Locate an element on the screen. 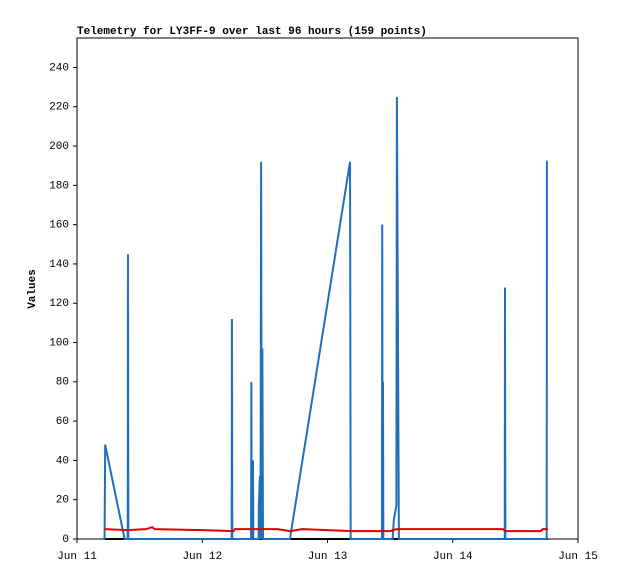 This screenshot has width=618, height=579. y-tick-label: 60 is located at coordinates (62, 422).